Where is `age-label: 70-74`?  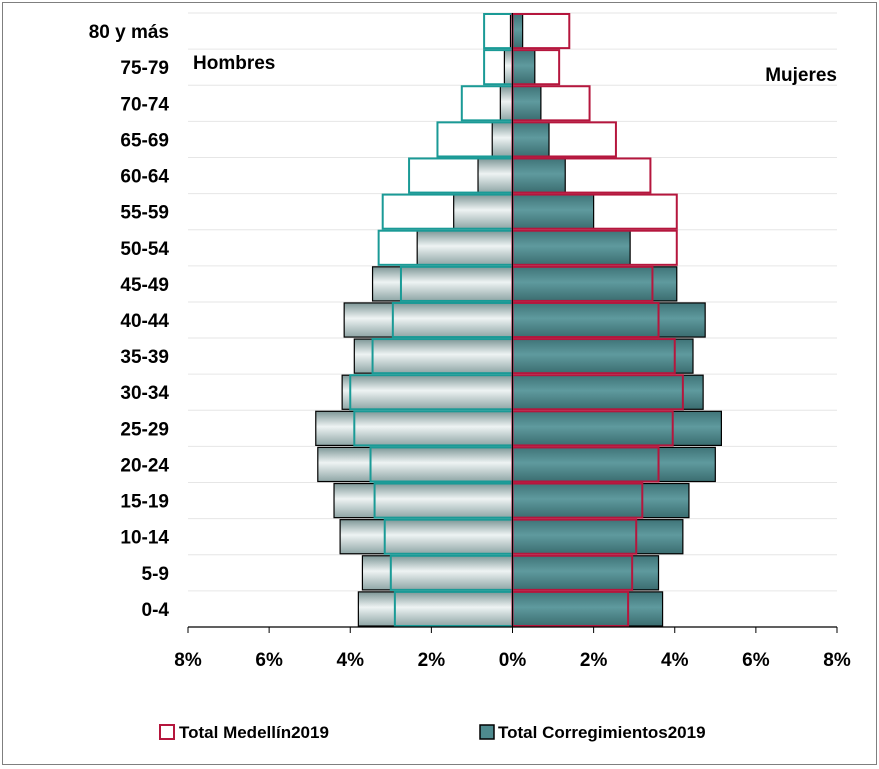
age-label: 70-74 is located at coordinates (144, 104).